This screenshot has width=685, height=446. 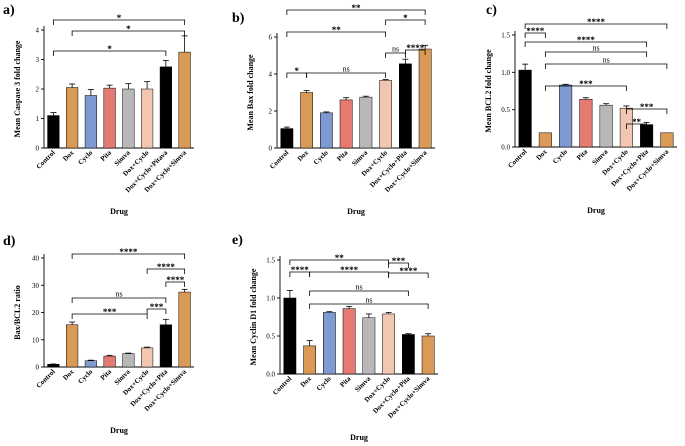 What do you see at coordinates (253, 316) in the screenshot?
I see `y-axis-title: Mean Cyclin D1 fold change` at bounding box center [253, 316].